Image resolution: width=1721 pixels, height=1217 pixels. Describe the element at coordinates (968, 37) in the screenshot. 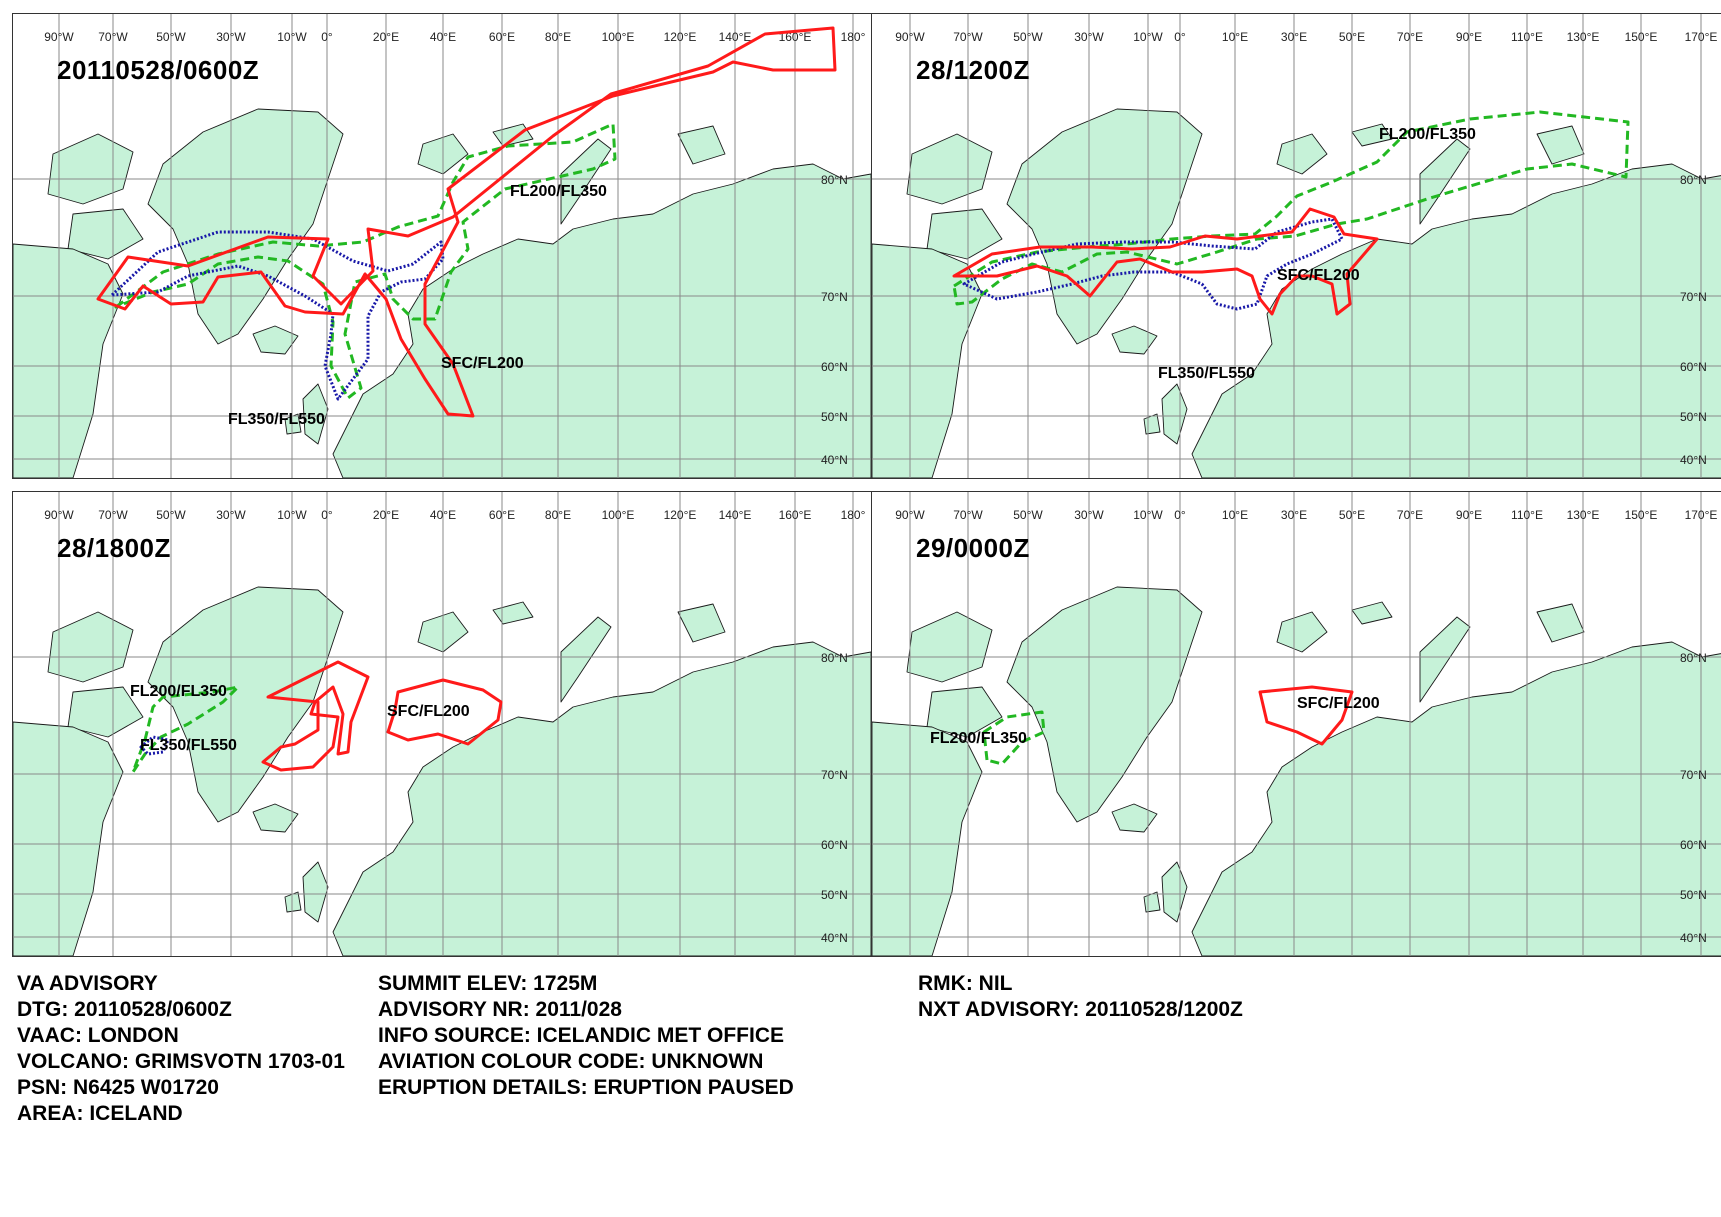

I see `longitude-label: 70°W` at that location.